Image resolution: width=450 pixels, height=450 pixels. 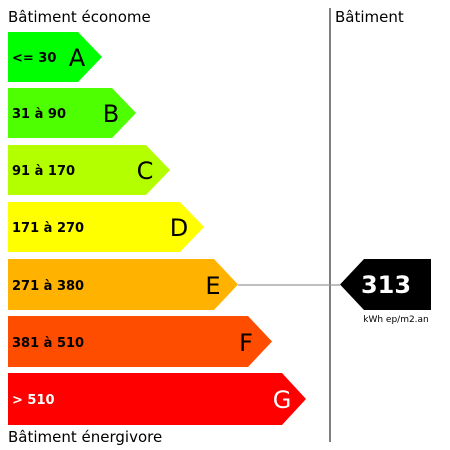 I want to click on class-range: 31 à 90, so click(x=39, y=114).